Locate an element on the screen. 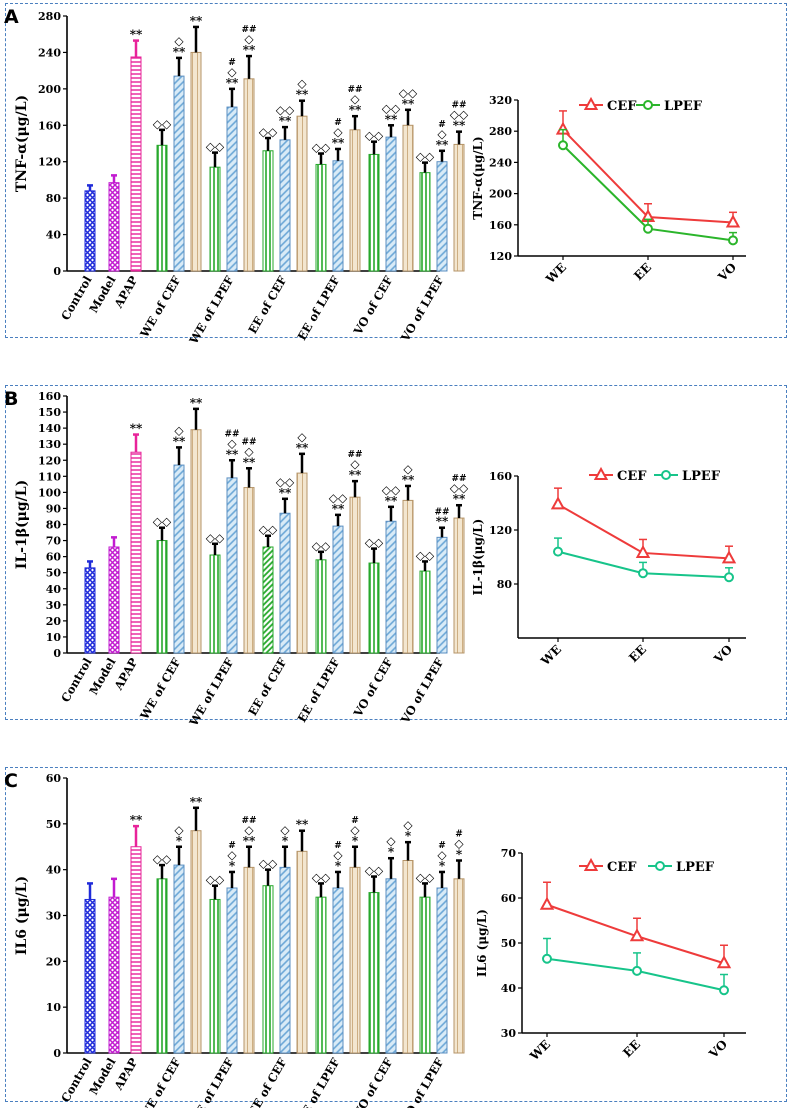 This screenshot has width=796, height=1108. line-y-tick-label: 120 is located at coordinates (500, 256).